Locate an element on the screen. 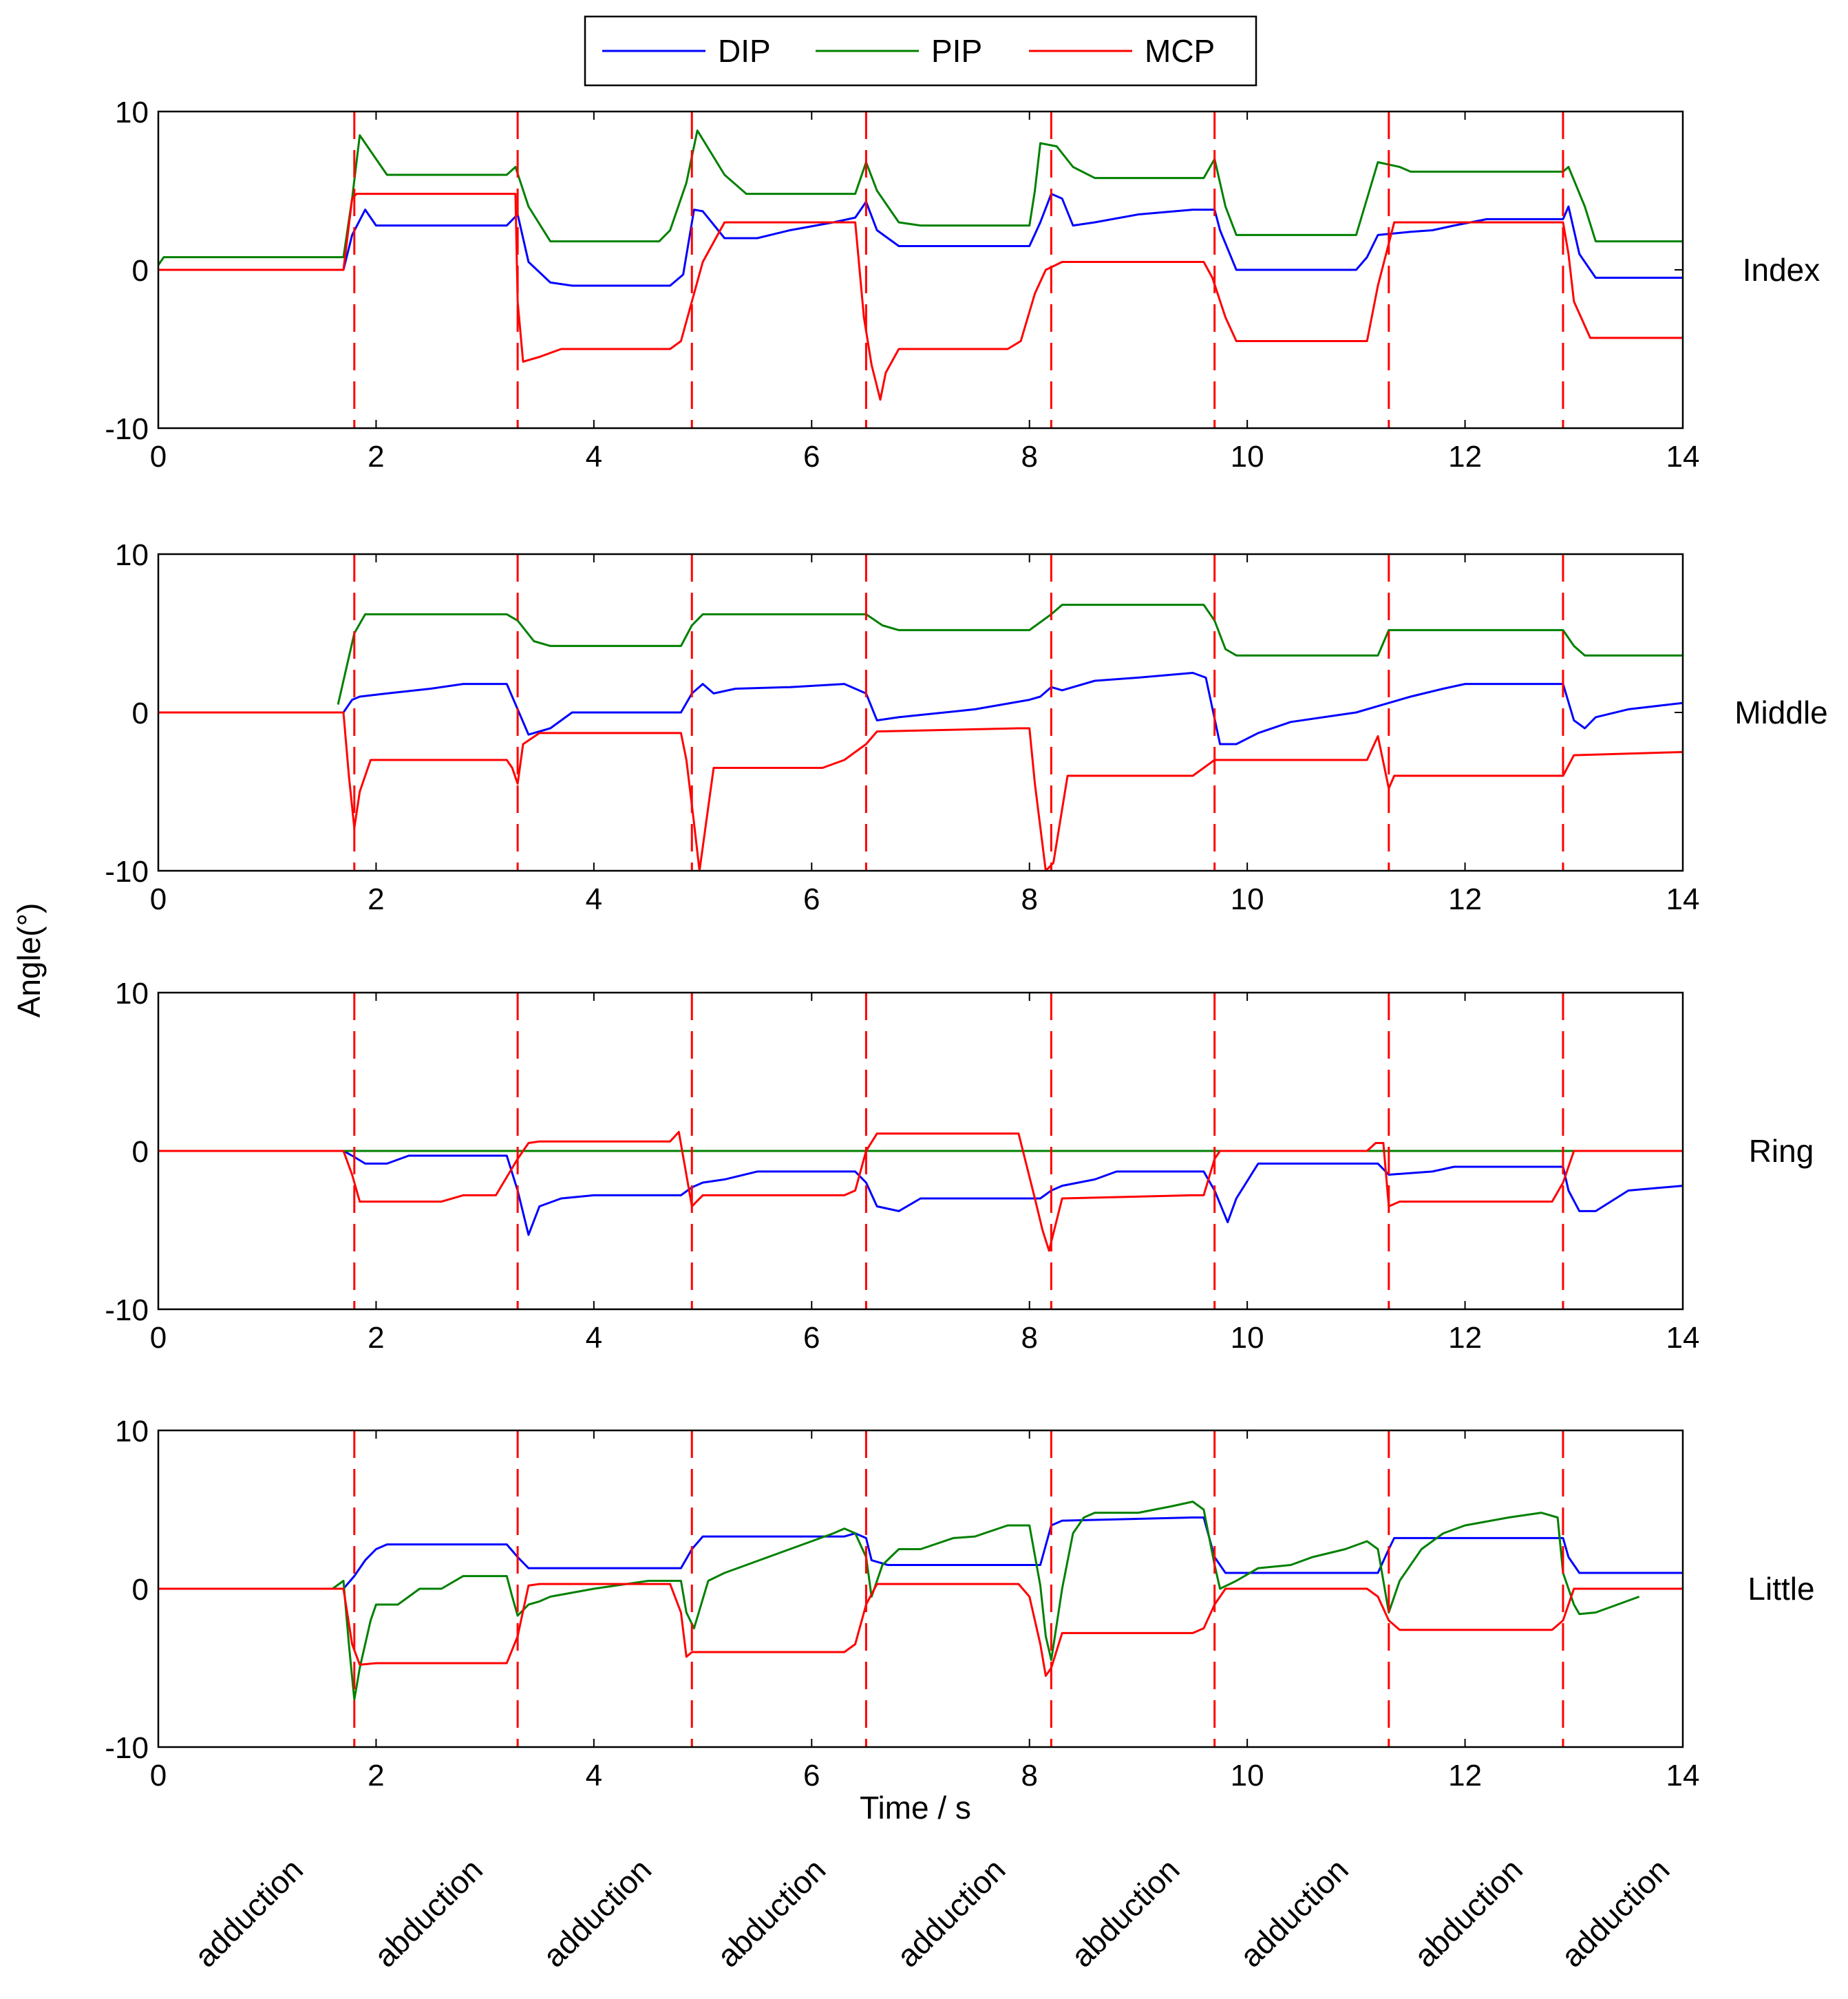 The width and height of the screenshot is (1848, 1999). panel-label: Index is located at coordinates (1782, 270).